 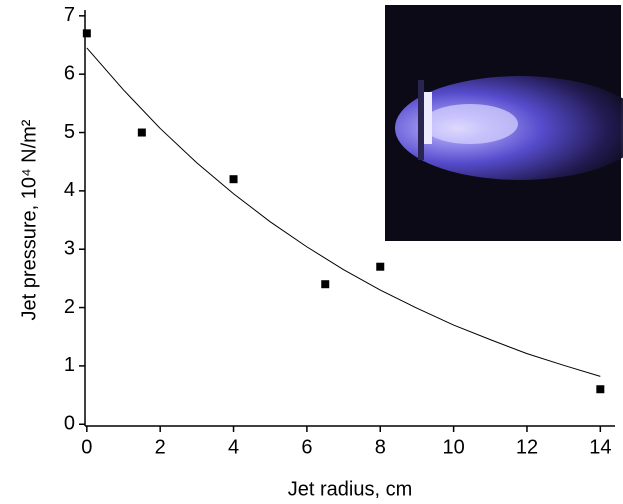 What do you see at coordinates (160, 447) in the screenshot?
I see `x-tick-label: 2` at bounding box center [160, 447].